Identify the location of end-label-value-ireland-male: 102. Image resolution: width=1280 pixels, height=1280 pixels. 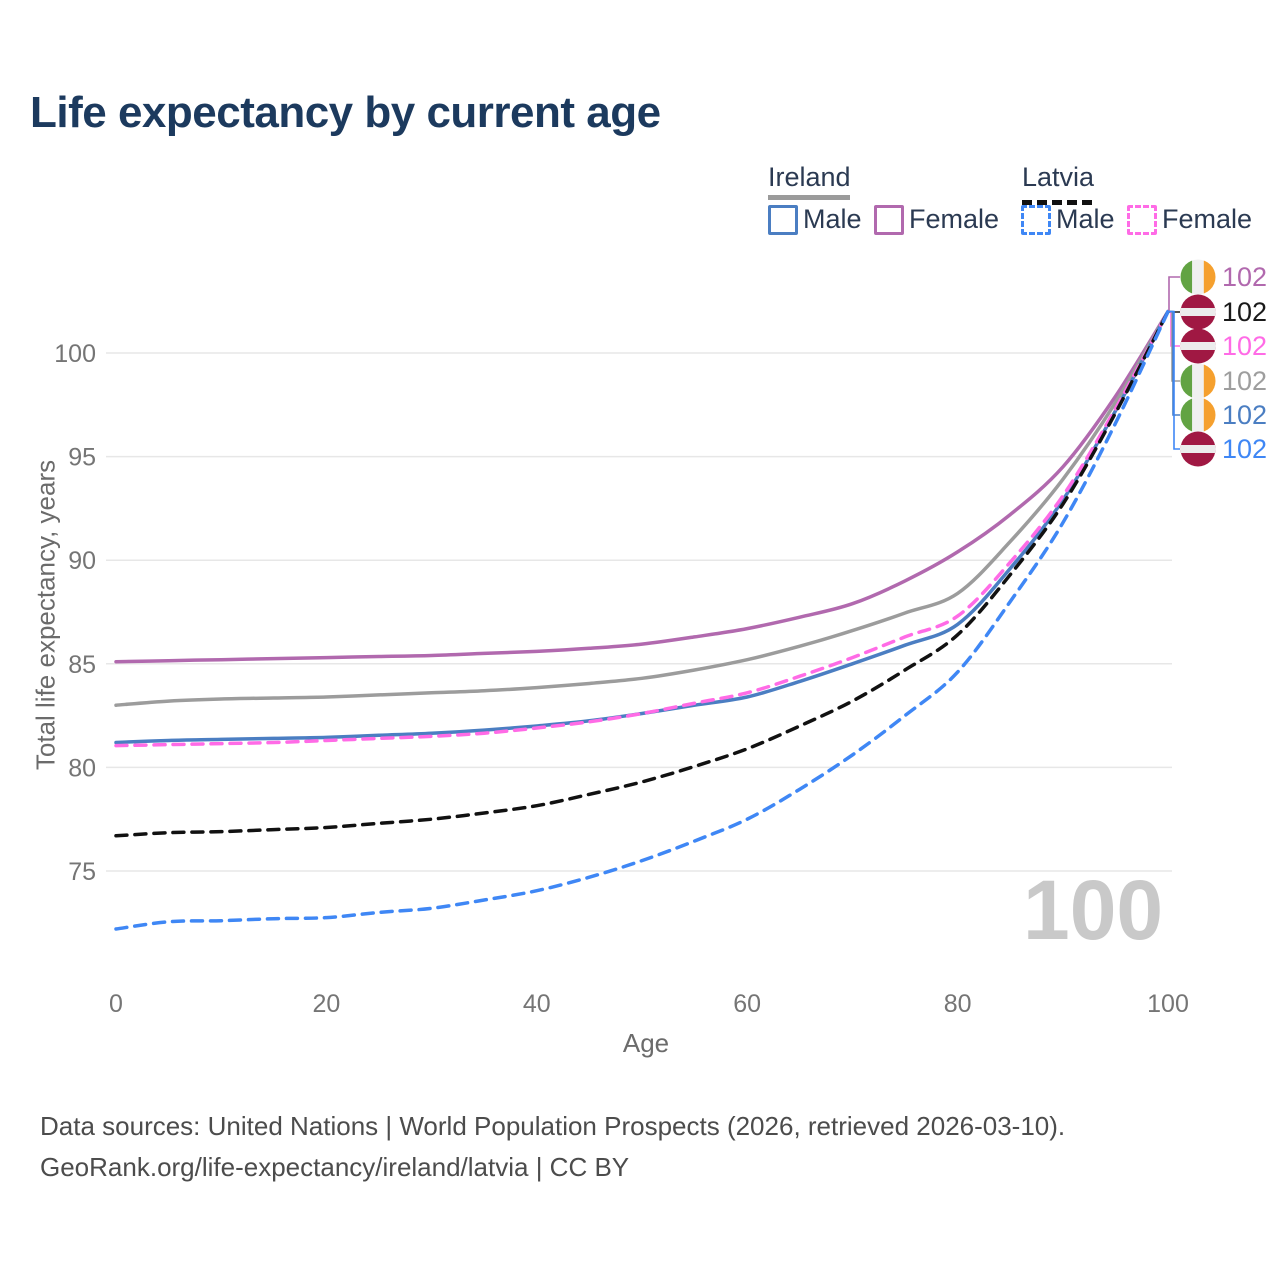
(1244, 415).